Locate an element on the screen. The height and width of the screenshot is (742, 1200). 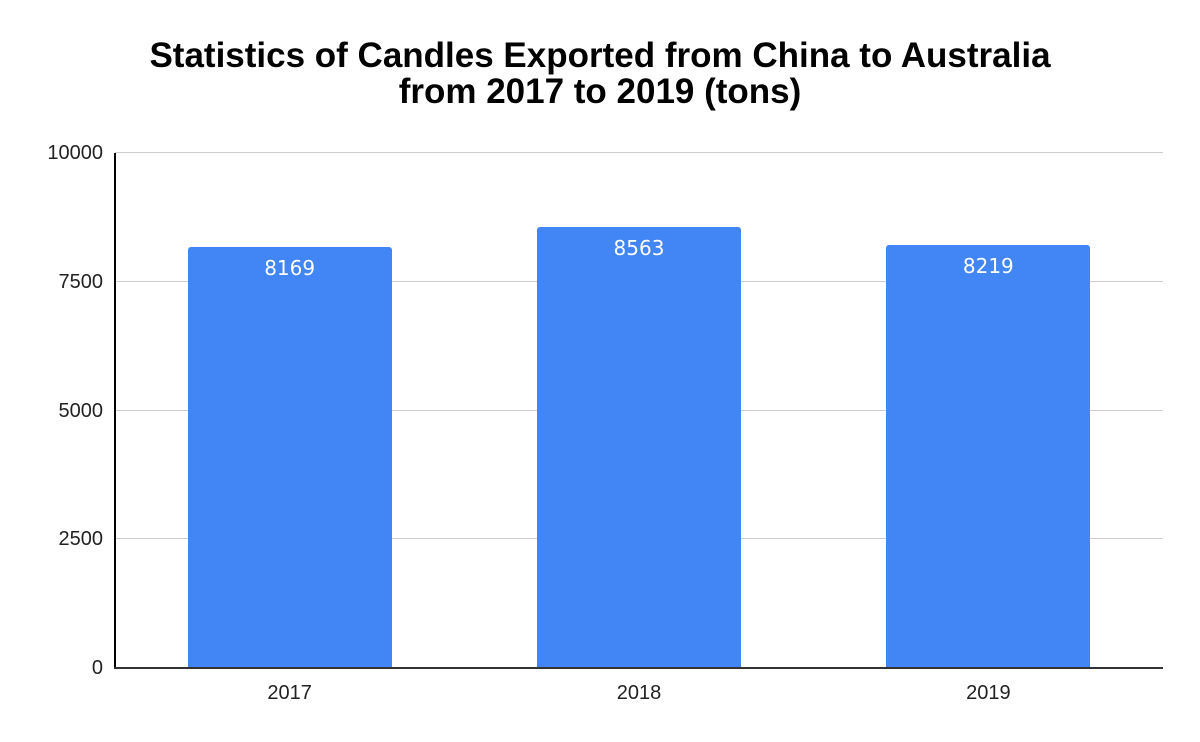
y-tick-label: 0 is located at coordinates (97, 668).